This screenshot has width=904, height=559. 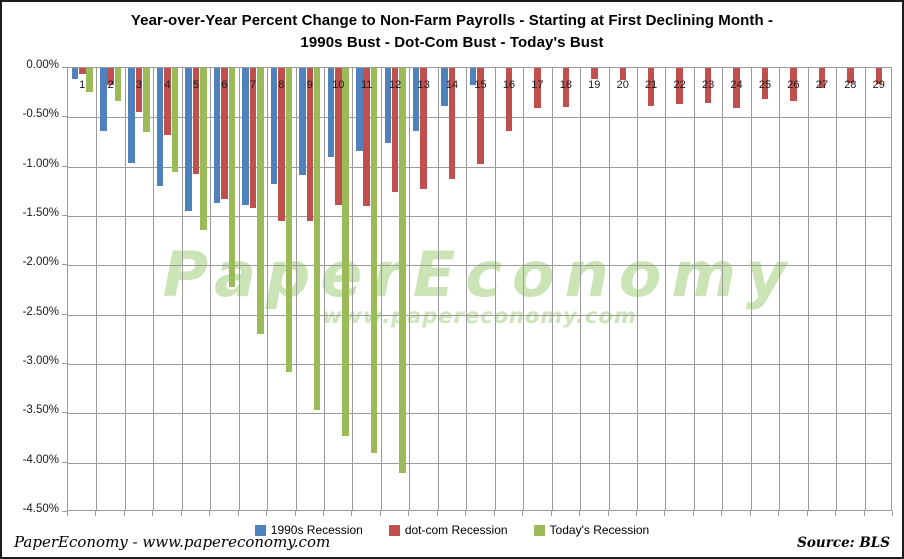 I want to click on x-axis-tick-label: 15, so click(x=480, y=85).